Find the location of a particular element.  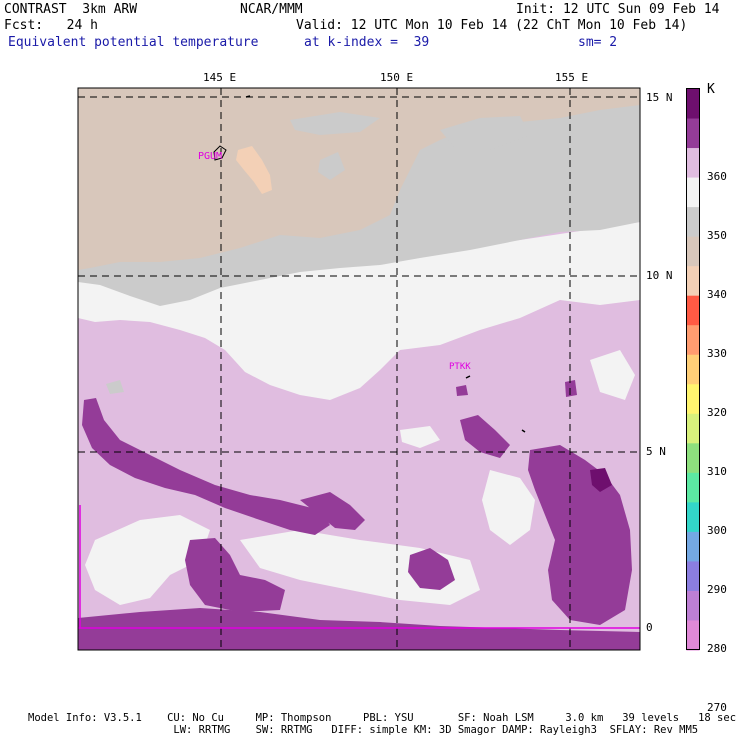

colorbar-tick-label: 280 is located at coordinates (717, 648).